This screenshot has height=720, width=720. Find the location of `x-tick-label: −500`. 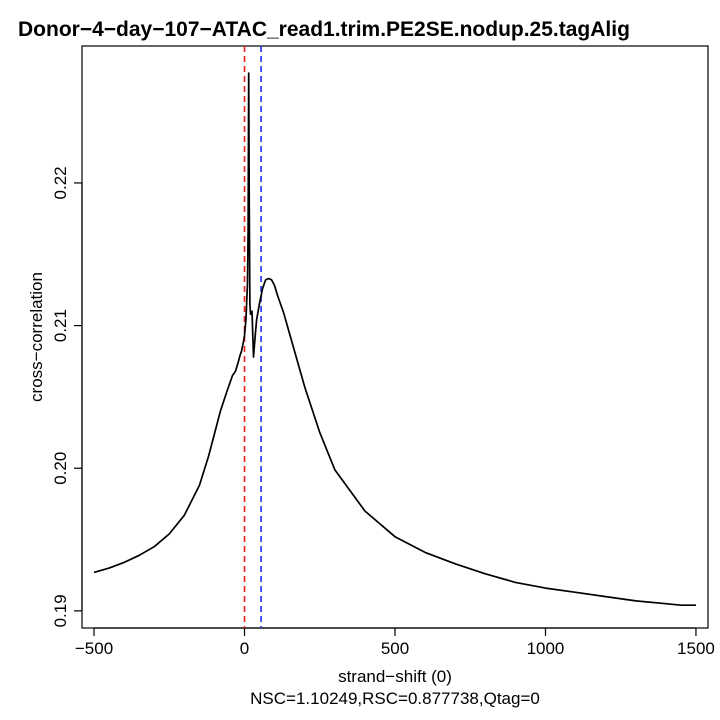

x-tick-label: −500 is located at coordinates (94, 648).